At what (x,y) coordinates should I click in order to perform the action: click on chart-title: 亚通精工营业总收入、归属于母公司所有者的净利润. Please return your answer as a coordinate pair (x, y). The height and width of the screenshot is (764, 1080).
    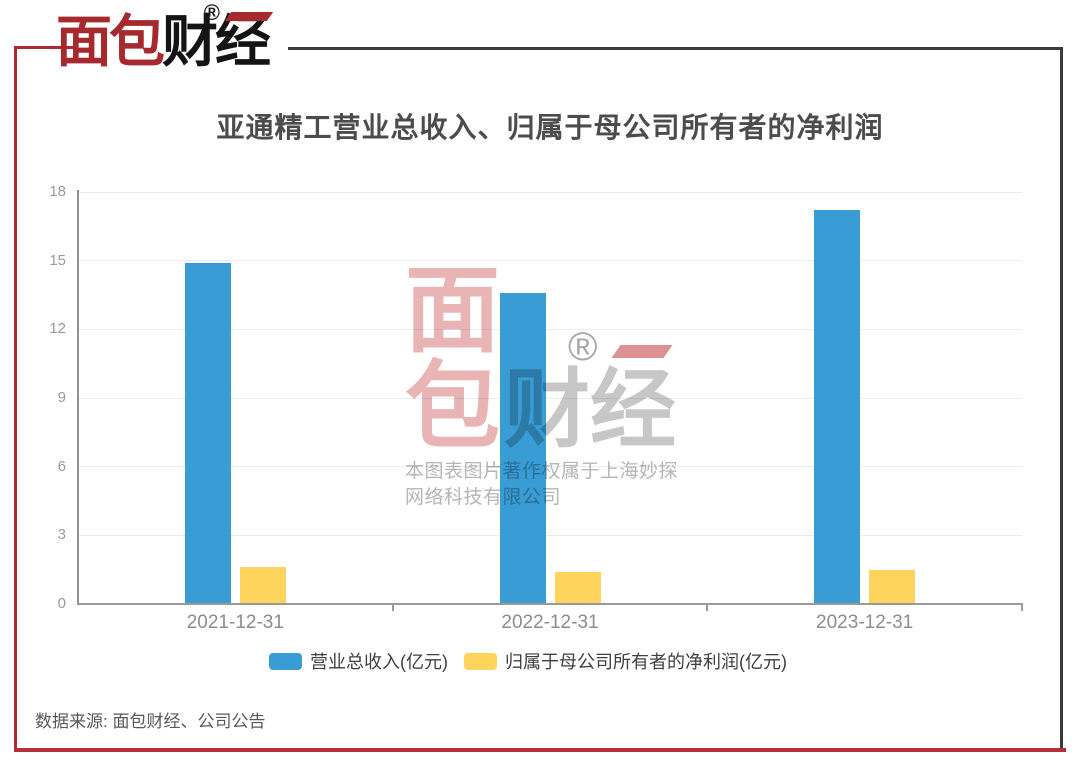
    Looking at the image, I should click on (550, 127).